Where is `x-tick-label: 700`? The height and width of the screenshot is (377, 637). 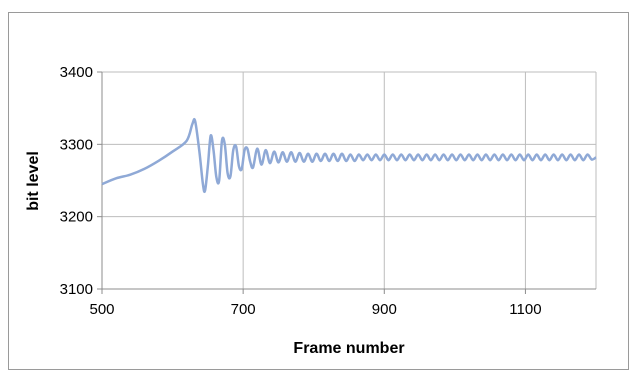
x-tick-label: 700 is located at coordinates (243, 309).